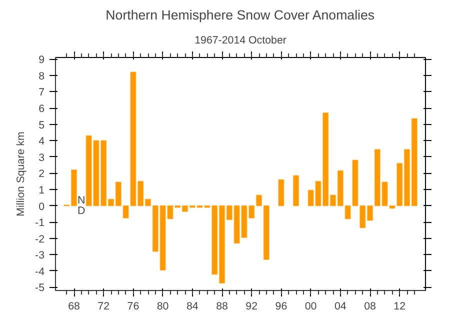 This screenshot has height=320, width=450. I want to click on y-tick-label: 7, so click(41, 92).